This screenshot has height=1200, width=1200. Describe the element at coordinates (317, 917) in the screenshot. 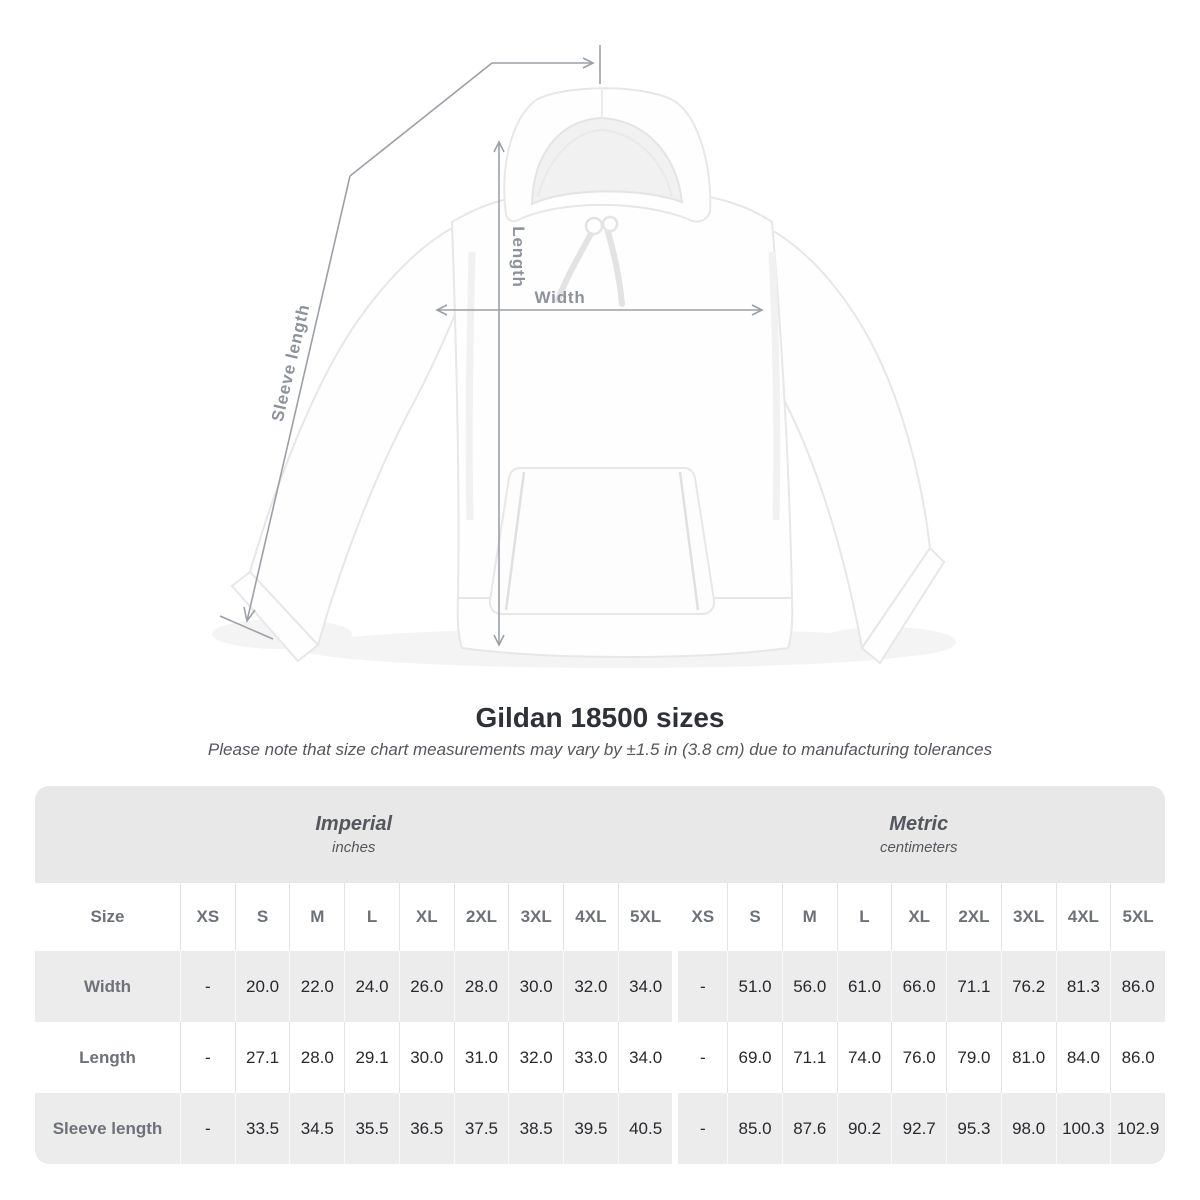

I see `size-header-imperial-m: M` at that location.